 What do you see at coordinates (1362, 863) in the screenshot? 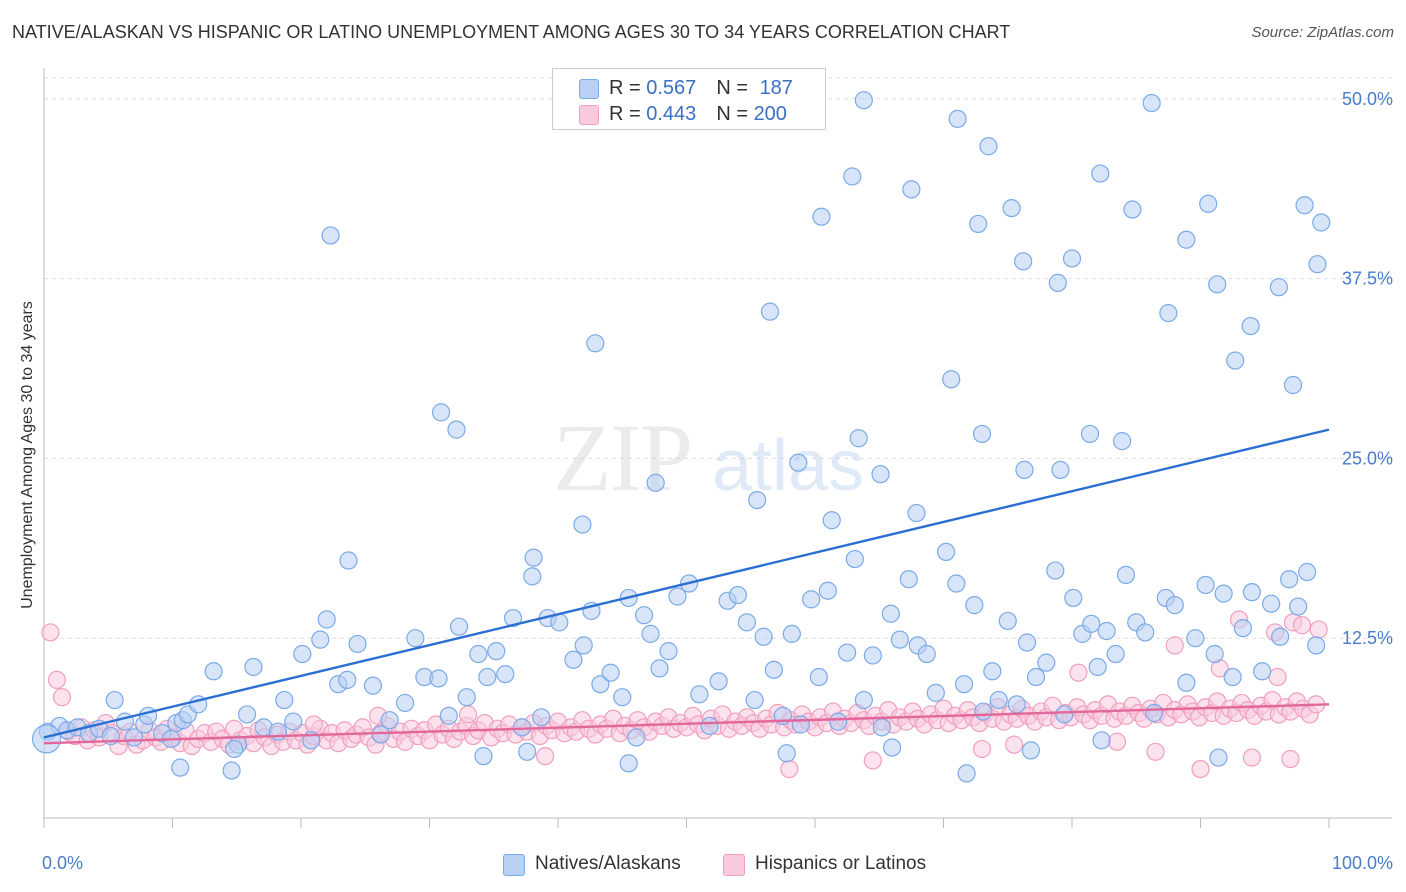
I see `x-tick-label: 100.0%` at bounding box center [1362, 863].